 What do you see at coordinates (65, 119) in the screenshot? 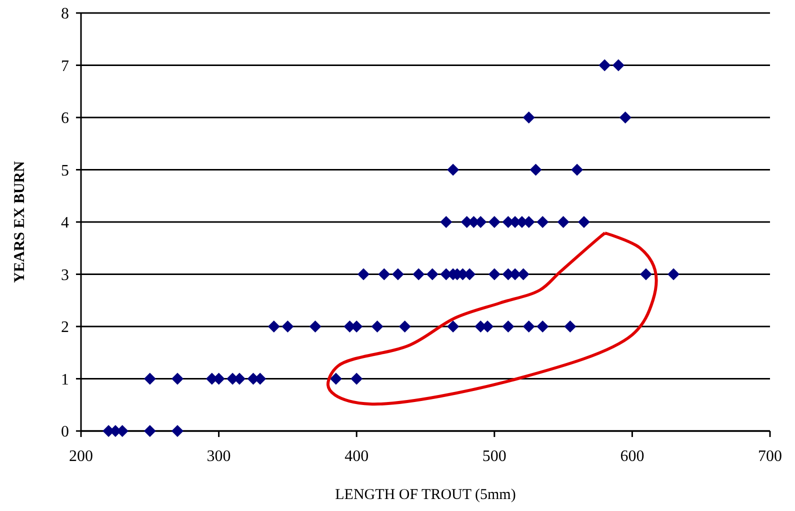
I see `y-tick-label: 6` at bounding box center [65, 119].